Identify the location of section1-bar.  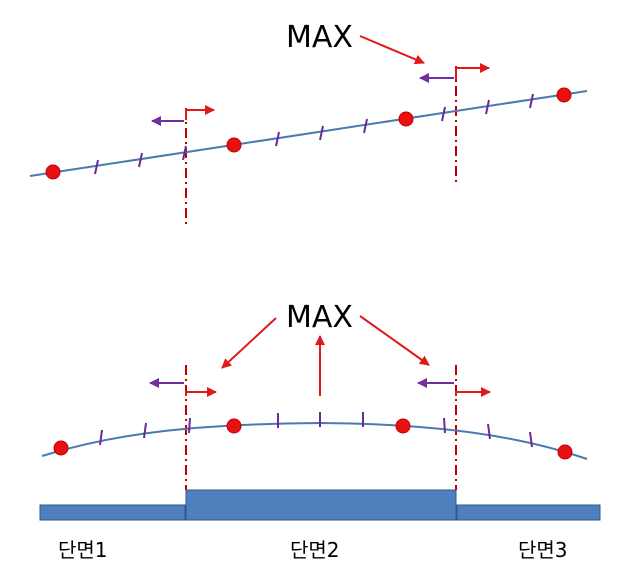
(112, 512).